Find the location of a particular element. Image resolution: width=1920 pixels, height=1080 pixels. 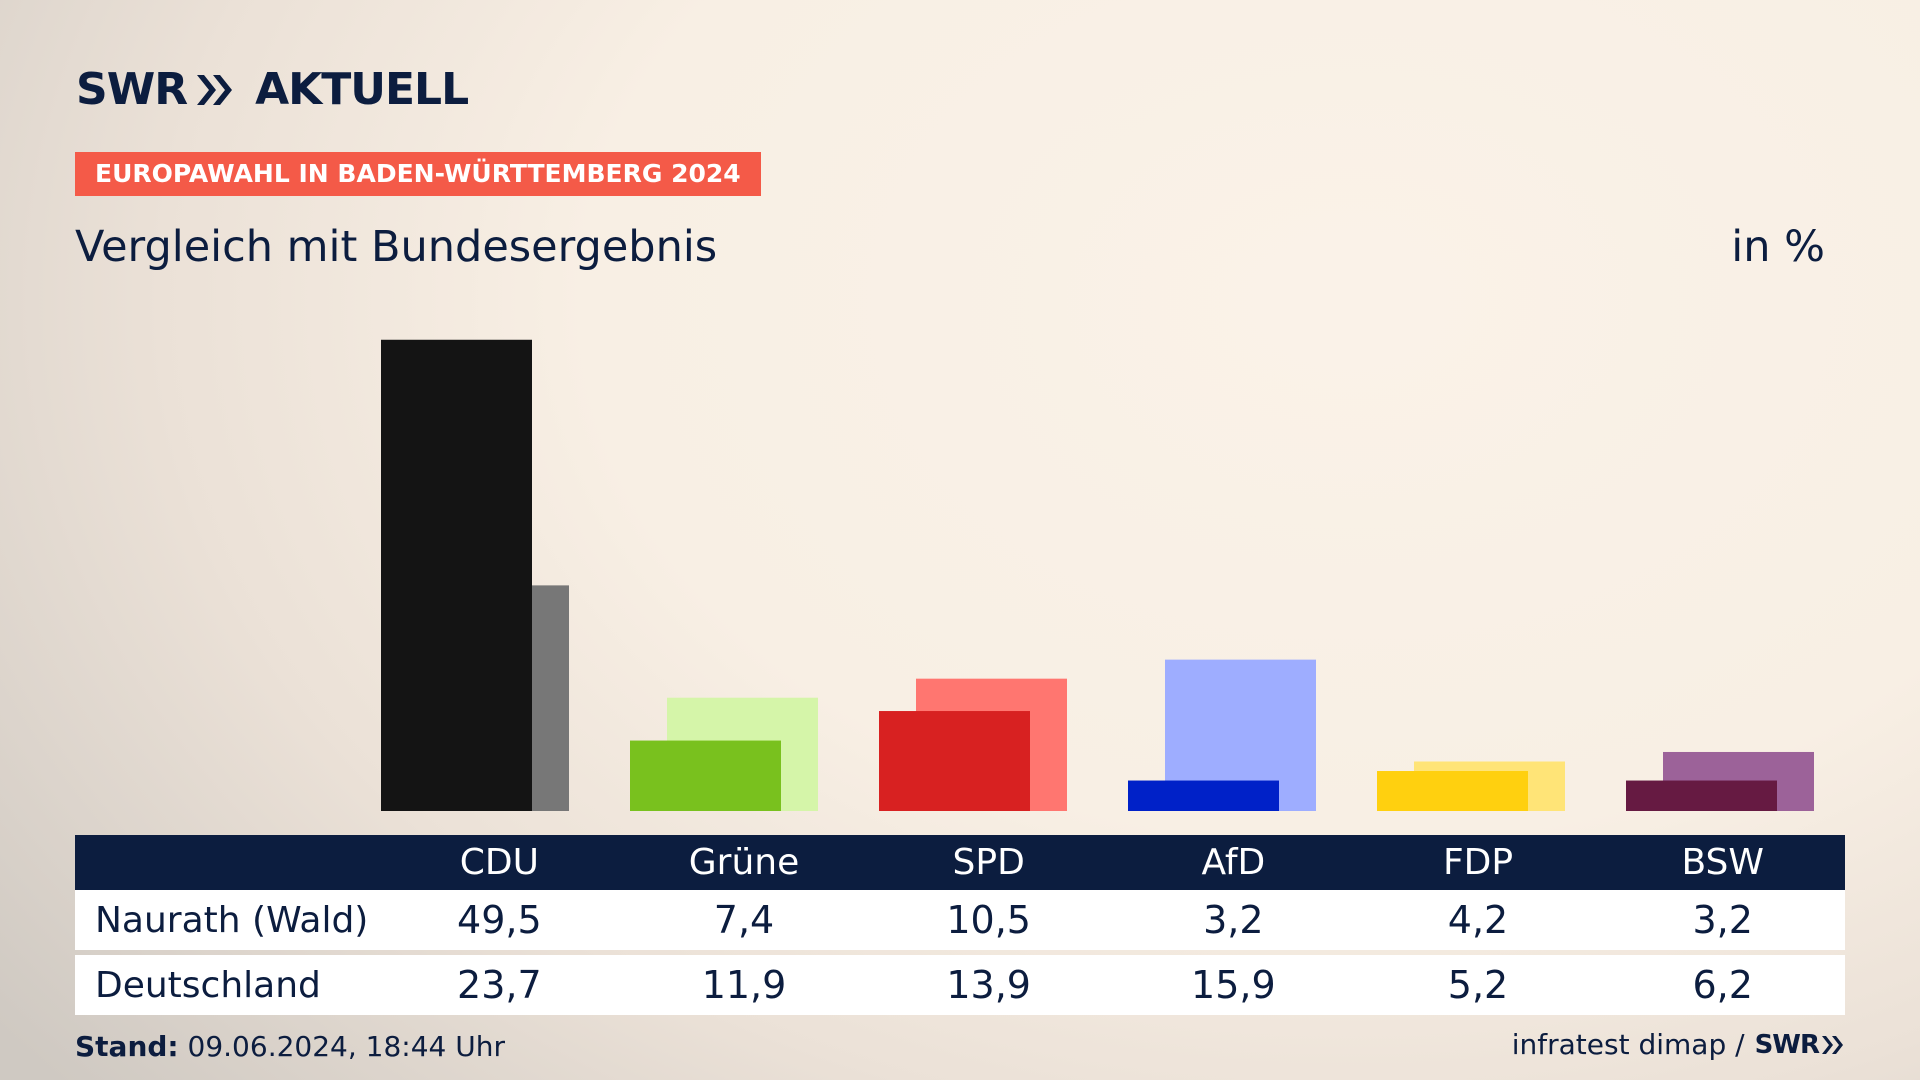

footer-chevron-icon is located at coordinates (1832, 1044).